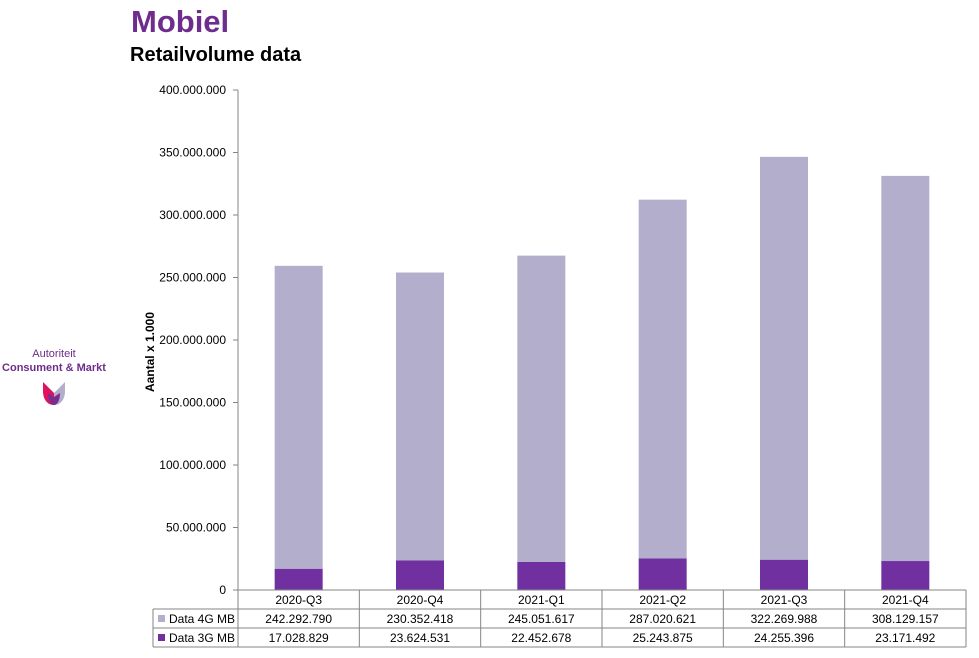 This screenshot has width=979, height=658. I want to click on data-value-label: 242.292.790, so click(298, 619).